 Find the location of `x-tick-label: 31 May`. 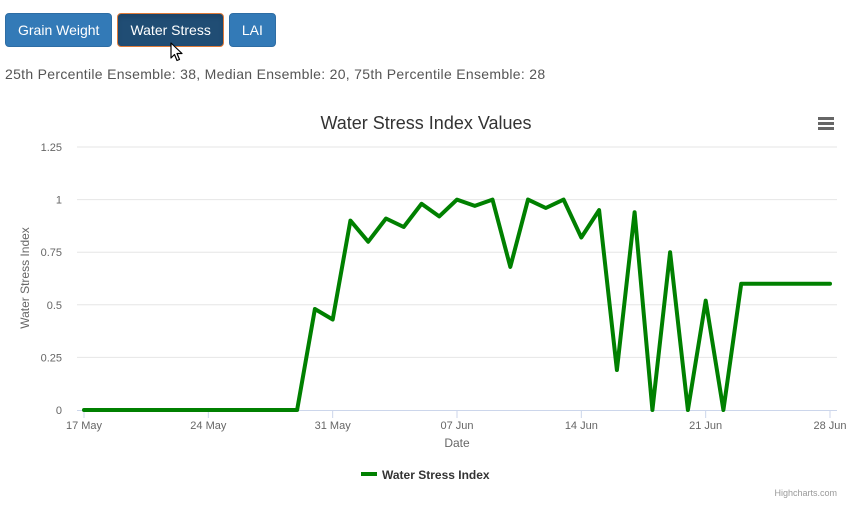

x-tick-label: 31 May is located at coordinates (333, 426).